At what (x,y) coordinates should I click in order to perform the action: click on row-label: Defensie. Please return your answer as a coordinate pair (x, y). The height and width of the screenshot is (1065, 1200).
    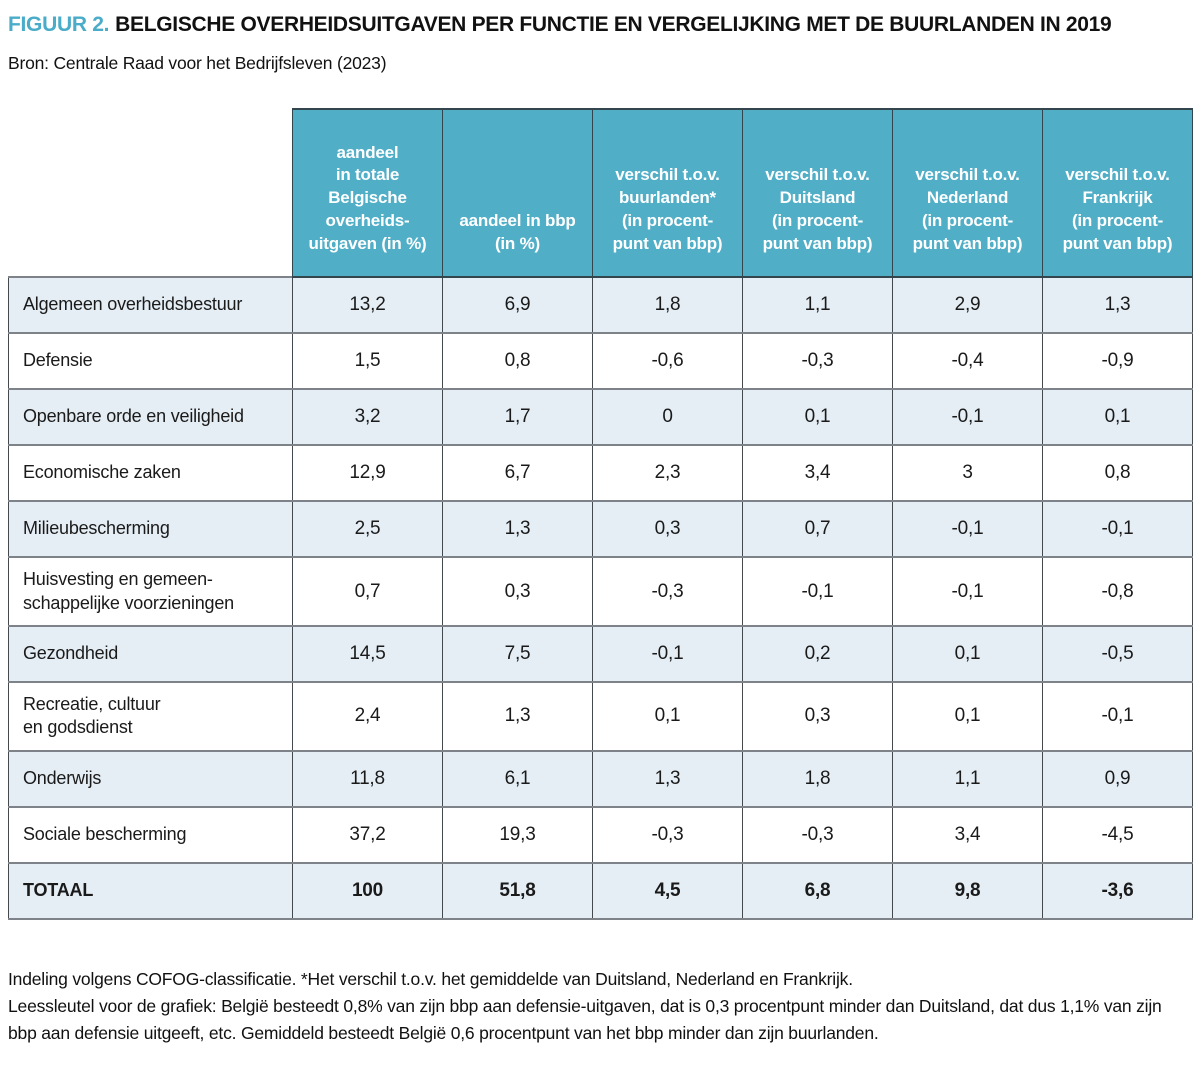
    Looking at the image, I should click on (150, 361).